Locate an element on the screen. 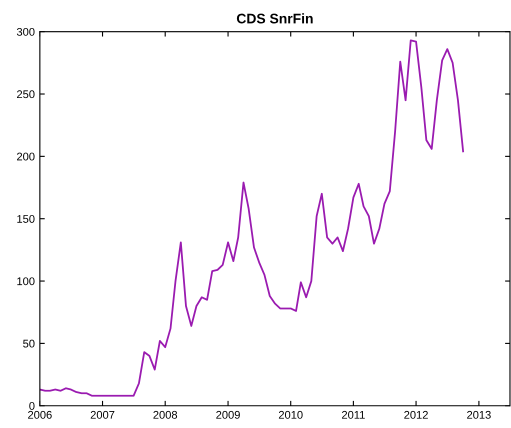 This screenshot has width=511, height=428. x-tick-label: 2010 is located at coordinates (290, 414).